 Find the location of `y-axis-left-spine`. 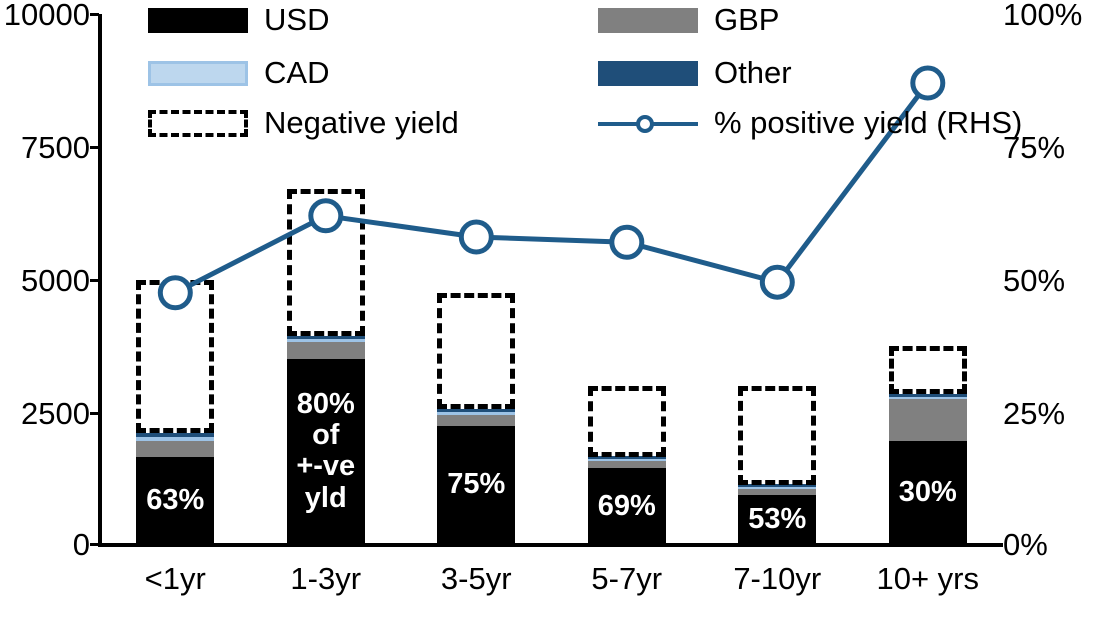

y-axis-left-spine is located at coordinates (100, 279).